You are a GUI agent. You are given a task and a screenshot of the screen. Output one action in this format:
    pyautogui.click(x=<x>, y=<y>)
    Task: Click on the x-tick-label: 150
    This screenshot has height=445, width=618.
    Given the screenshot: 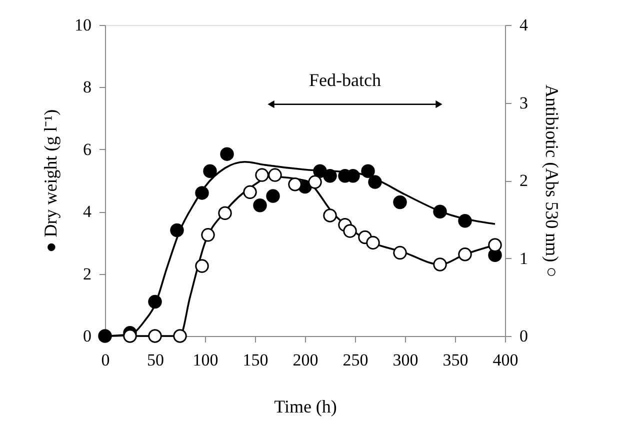 What is the action you would take?
    pyautogui.click(x=255, y=360)
    